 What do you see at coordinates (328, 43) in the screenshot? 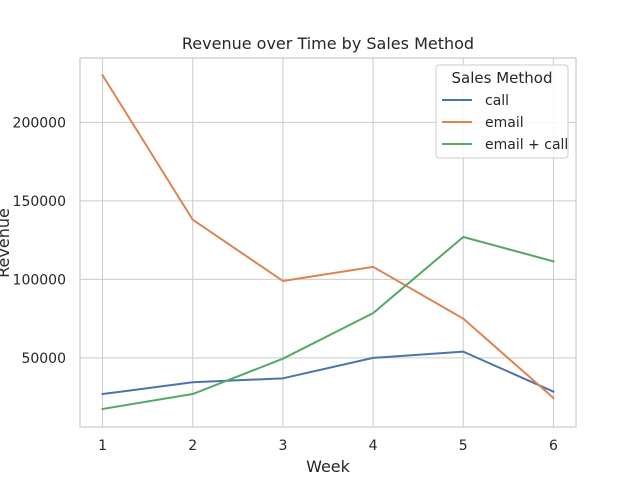
I see `chart-title: Revenue over Time by Sales Method` at bounding box center [328, 43].